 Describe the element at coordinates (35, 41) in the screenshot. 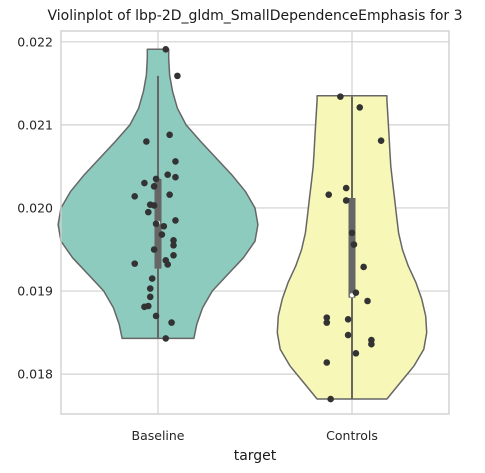

I see `y-tick-label: 0.022` at that location.